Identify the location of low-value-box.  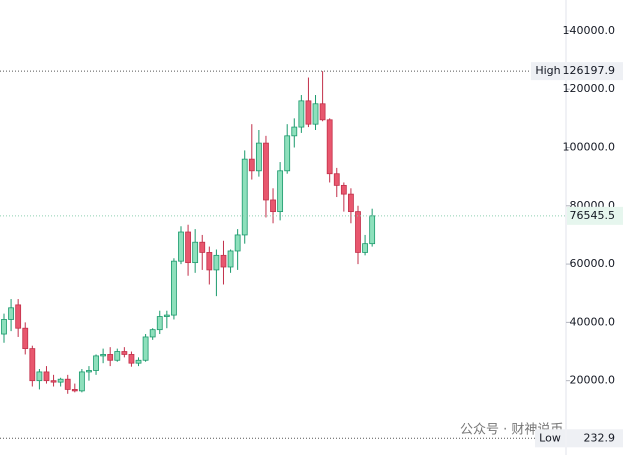
(595, 438).